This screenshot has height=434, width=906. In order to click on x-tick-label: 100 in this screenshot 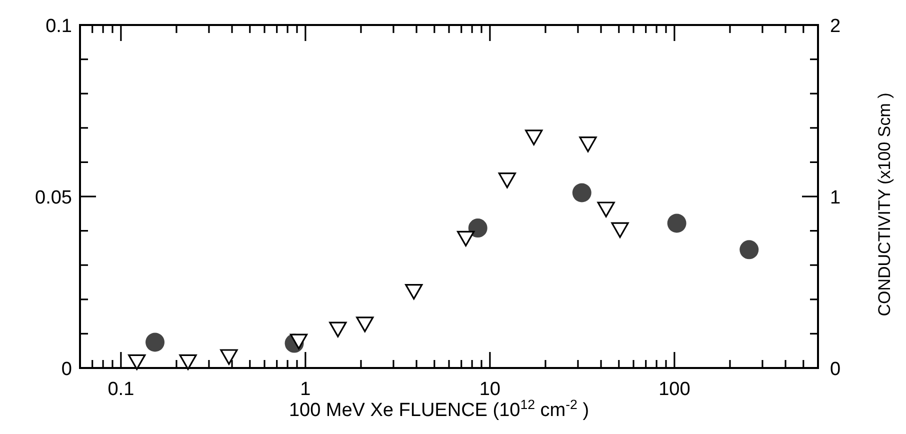, I will do `click(674, 389)`.